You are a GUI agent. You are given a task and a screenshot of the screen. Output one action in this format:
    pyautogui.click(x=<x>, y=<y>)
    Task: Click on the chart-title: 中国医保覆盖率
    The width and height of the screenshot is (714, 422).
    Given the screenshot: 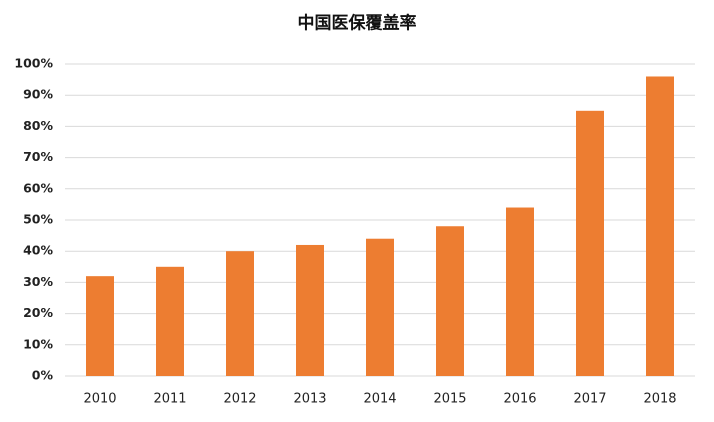 What is the action you would take?
    pyautogui.click(x=357, y=23)
    